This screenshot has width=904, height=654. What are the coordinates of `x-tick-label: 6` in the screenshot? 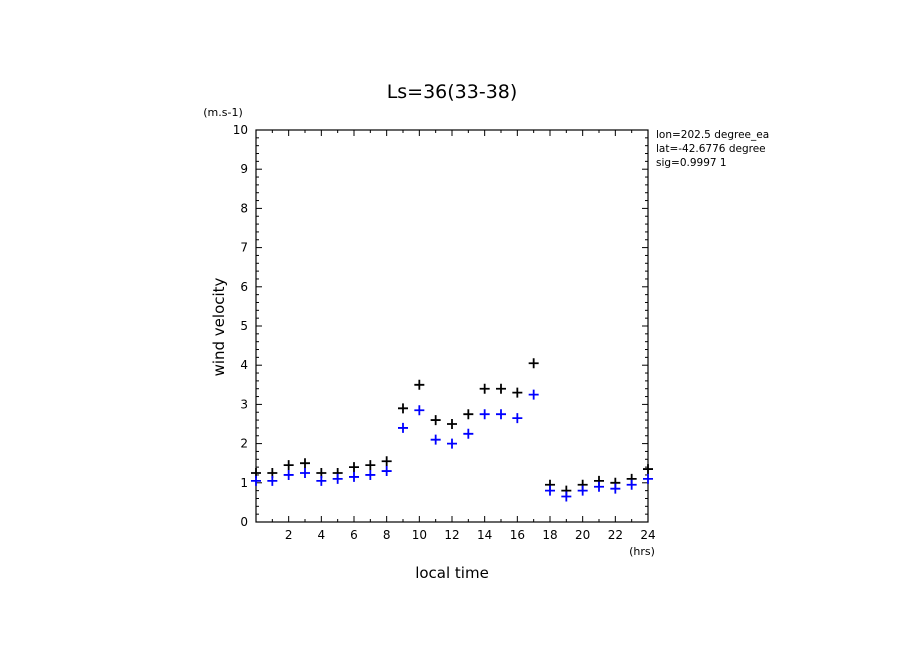 It's located at (354, 535).